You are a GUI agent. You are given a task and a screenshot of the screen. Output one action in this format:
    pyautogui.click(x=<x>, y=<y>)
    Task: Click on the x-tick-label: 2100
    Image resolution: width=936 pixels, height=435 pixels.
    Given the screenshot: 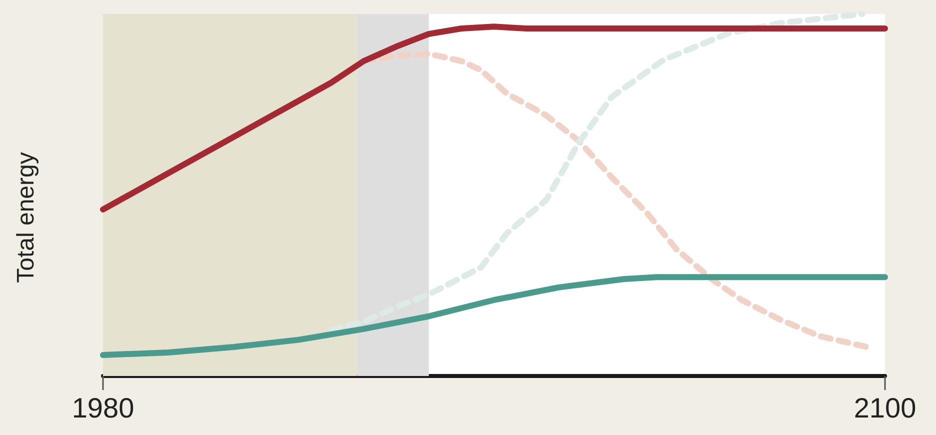 What is the action you would take?
    pyautogui.click(x=885, y=408)
    